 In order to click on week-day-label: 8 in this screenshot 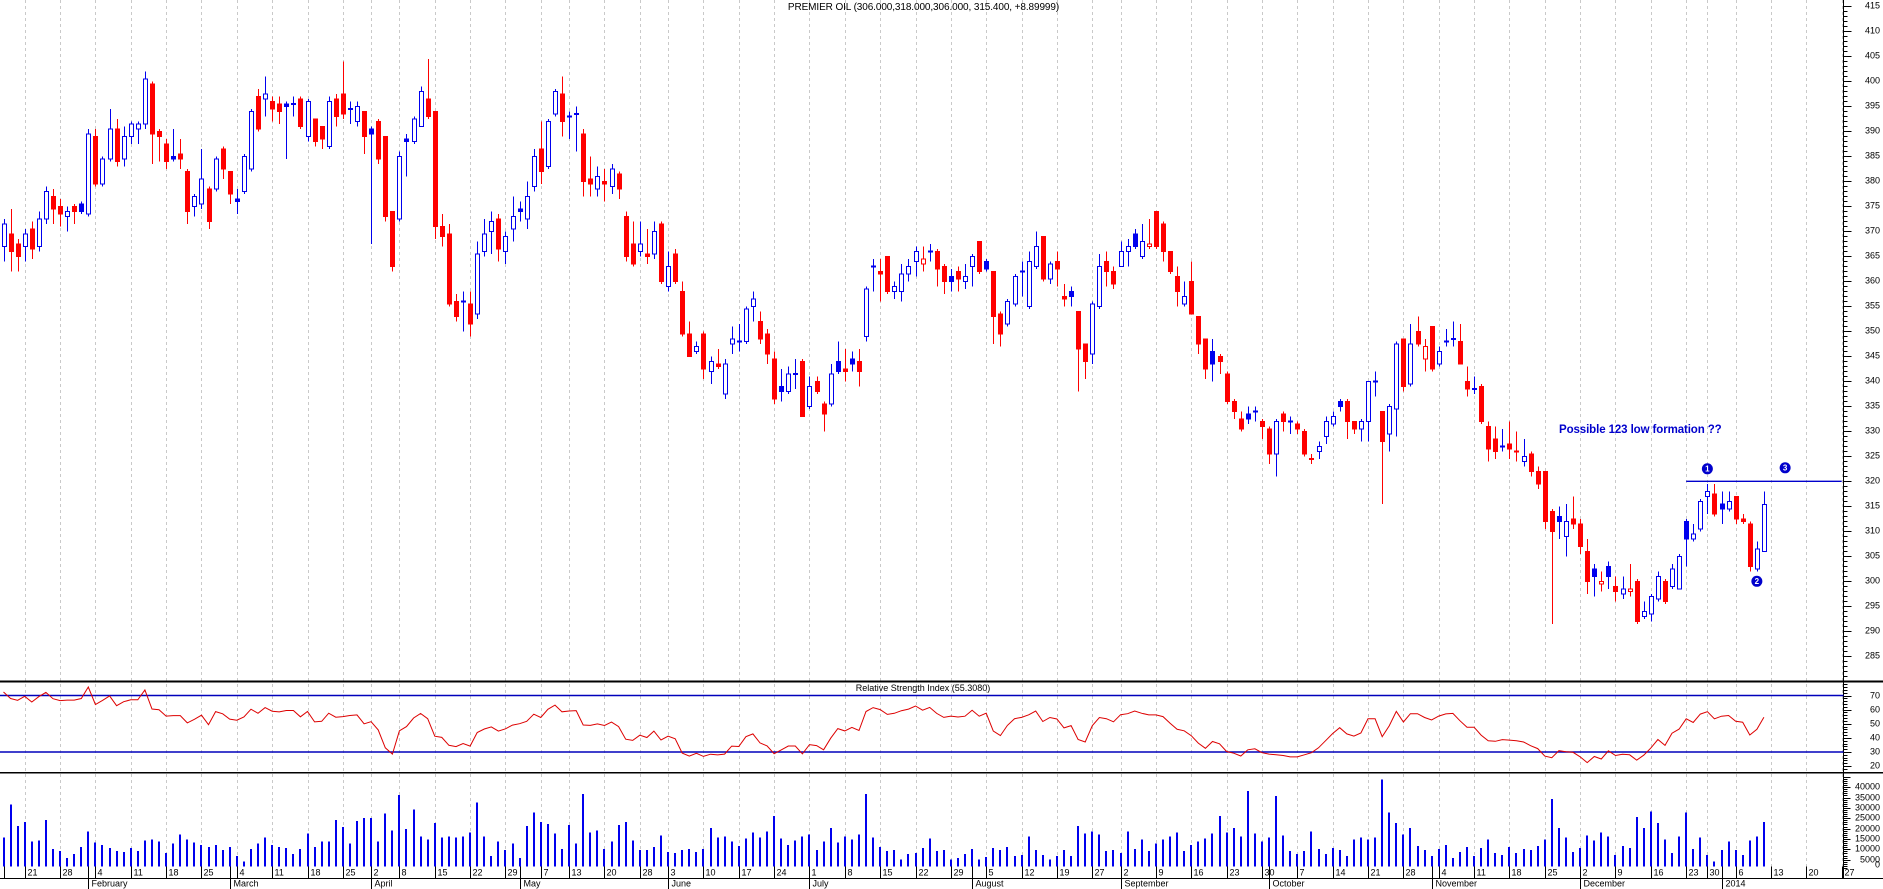, I will do `click(850, 872)`.